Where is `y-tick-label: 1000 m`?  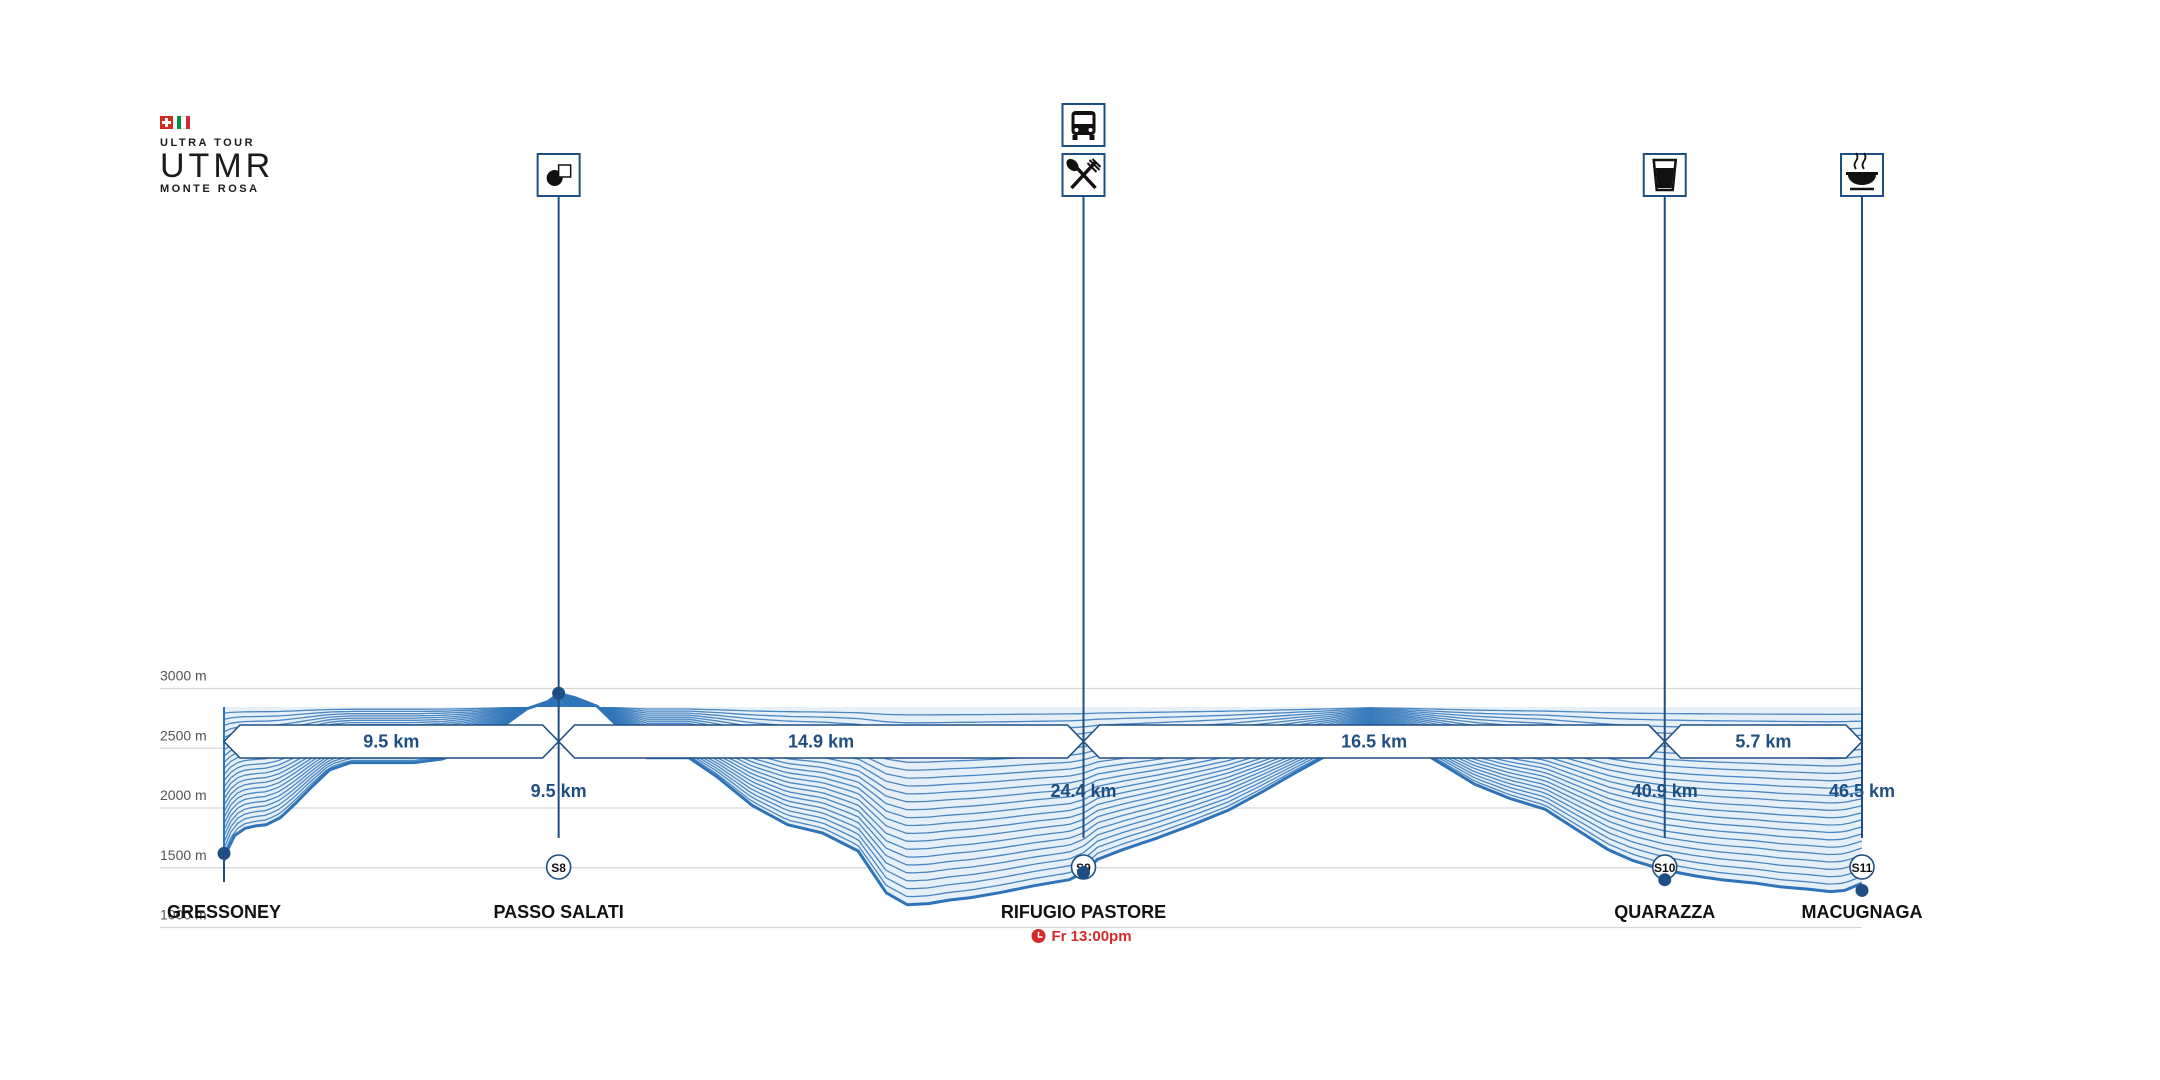 y-tick-label: 1000 m is located at coordinates (183, 915).